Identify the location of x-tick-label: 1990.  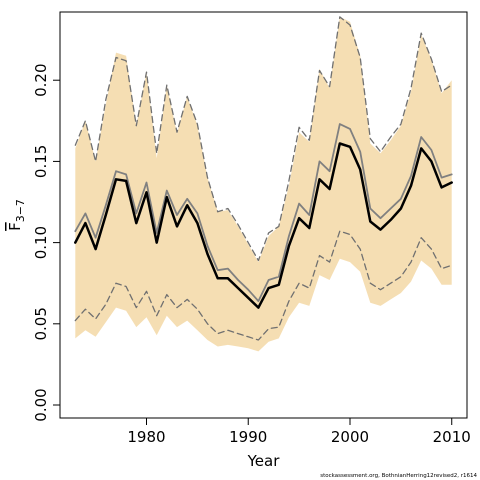
(248, 437).